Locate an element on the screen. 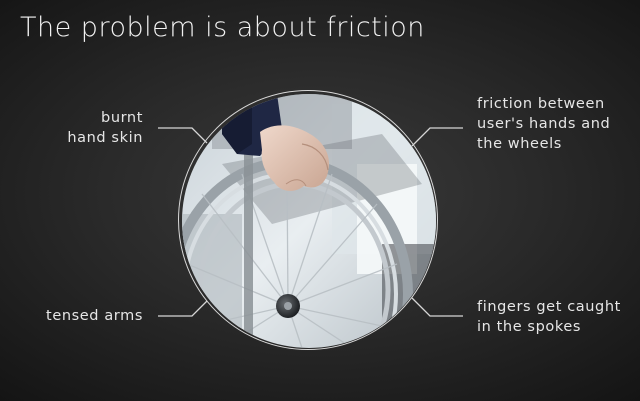 This screenshot has width=640, height=401. callout-line: tensed arms is located at coordinates (94, 316).